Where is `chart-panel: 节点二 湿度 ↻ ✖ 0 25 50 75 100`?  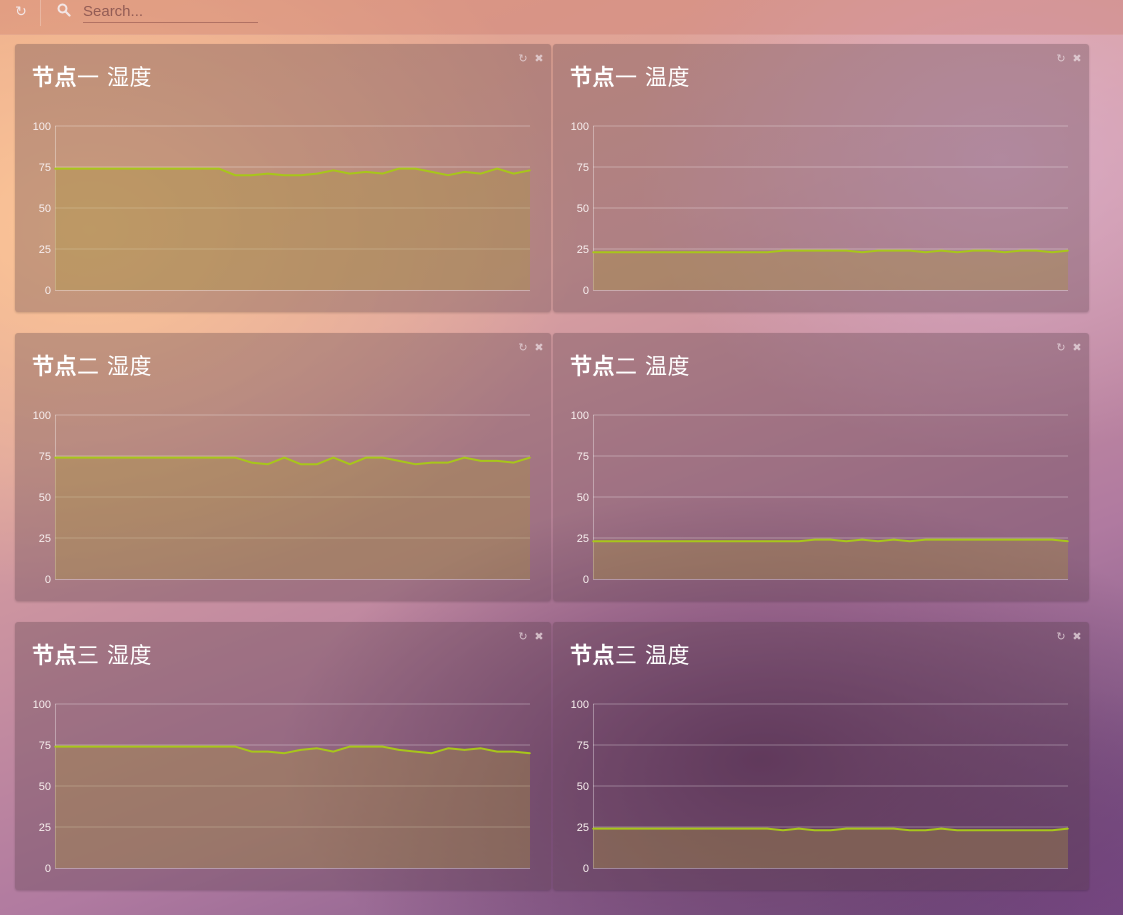 chart-panel: 节点二 湿度 ↻ ✖ 0 25 50 75 100 is located at coordinates (283, 467).